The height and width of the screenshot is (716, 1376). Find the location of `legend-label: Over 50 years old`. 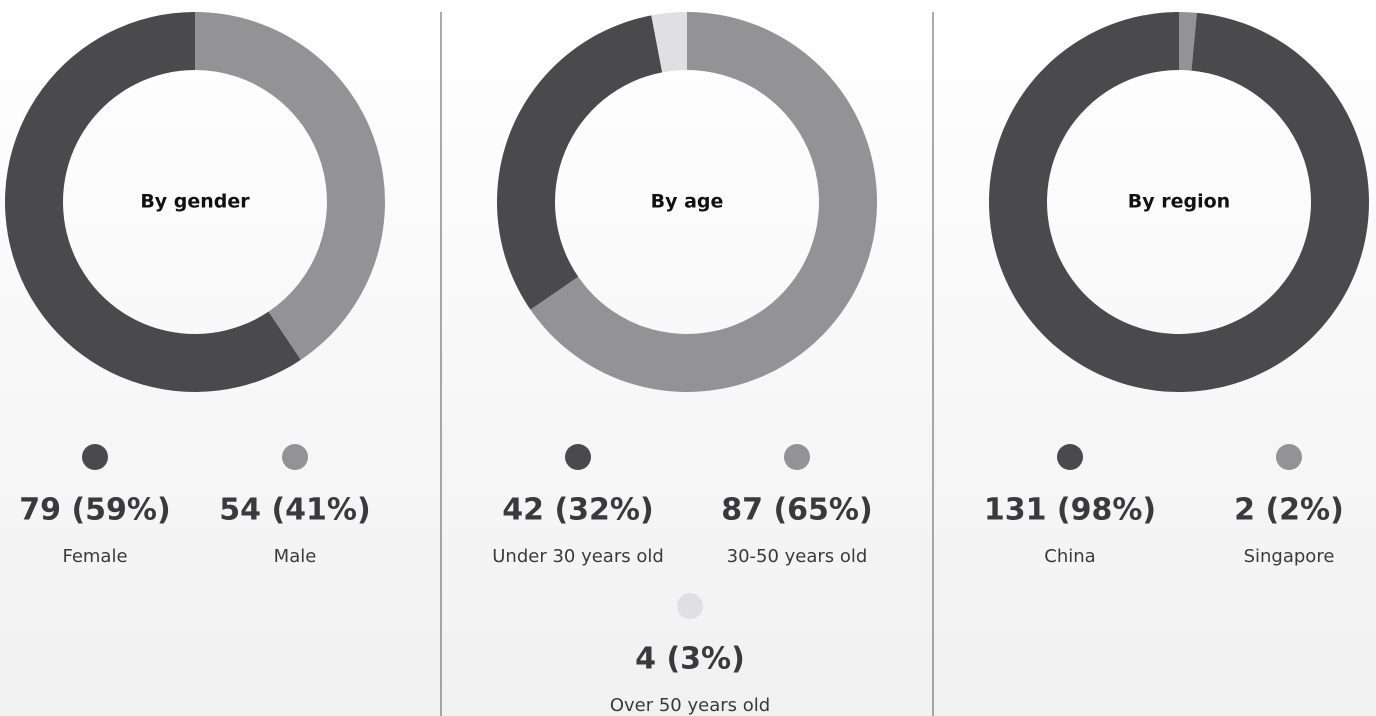

legend-label: Over 50 years old is located at coordinates (690, 705).